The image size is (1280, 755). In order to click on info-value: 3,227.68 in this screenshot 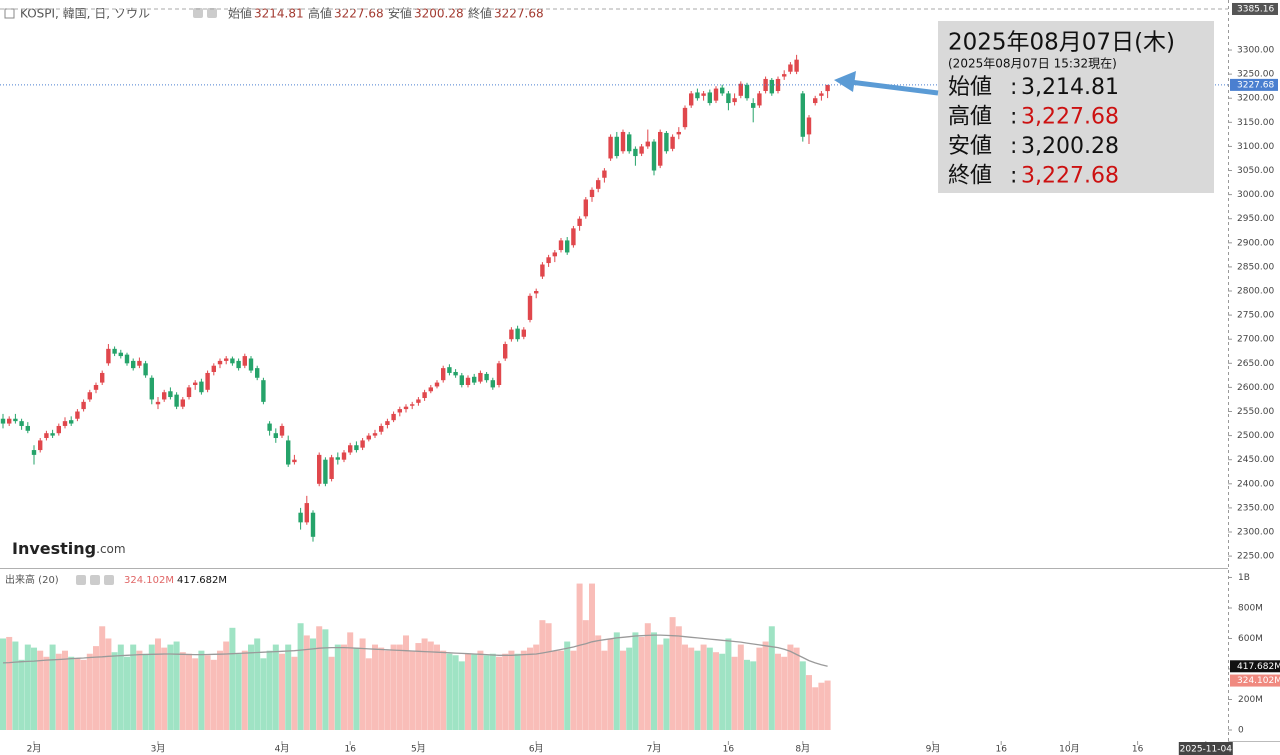, I will do `click(1070, 117)`.